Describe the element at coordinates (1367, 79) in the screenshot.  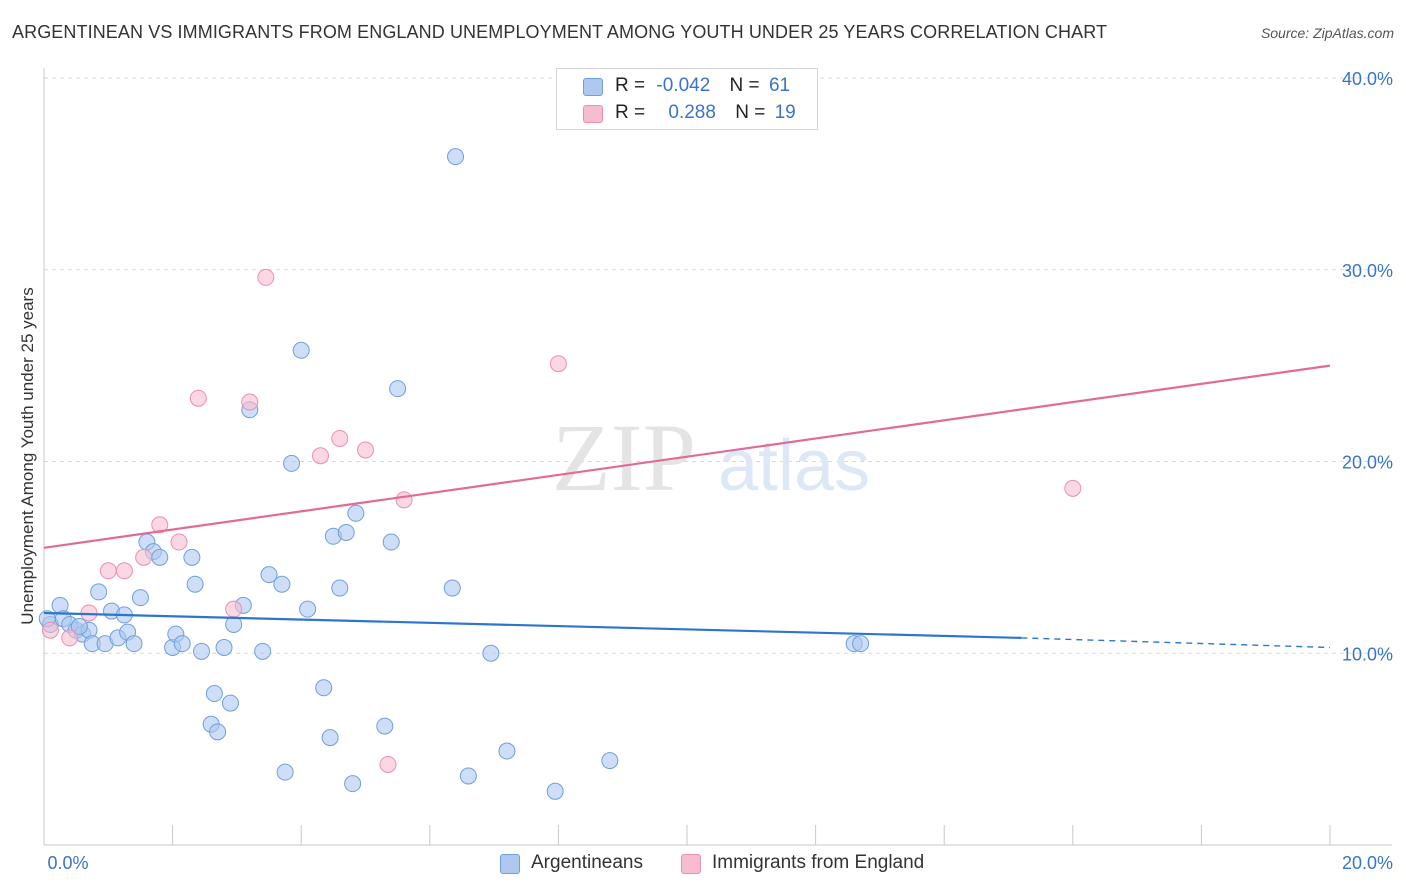
I see `y-tick-label: 40.0%` at that location.